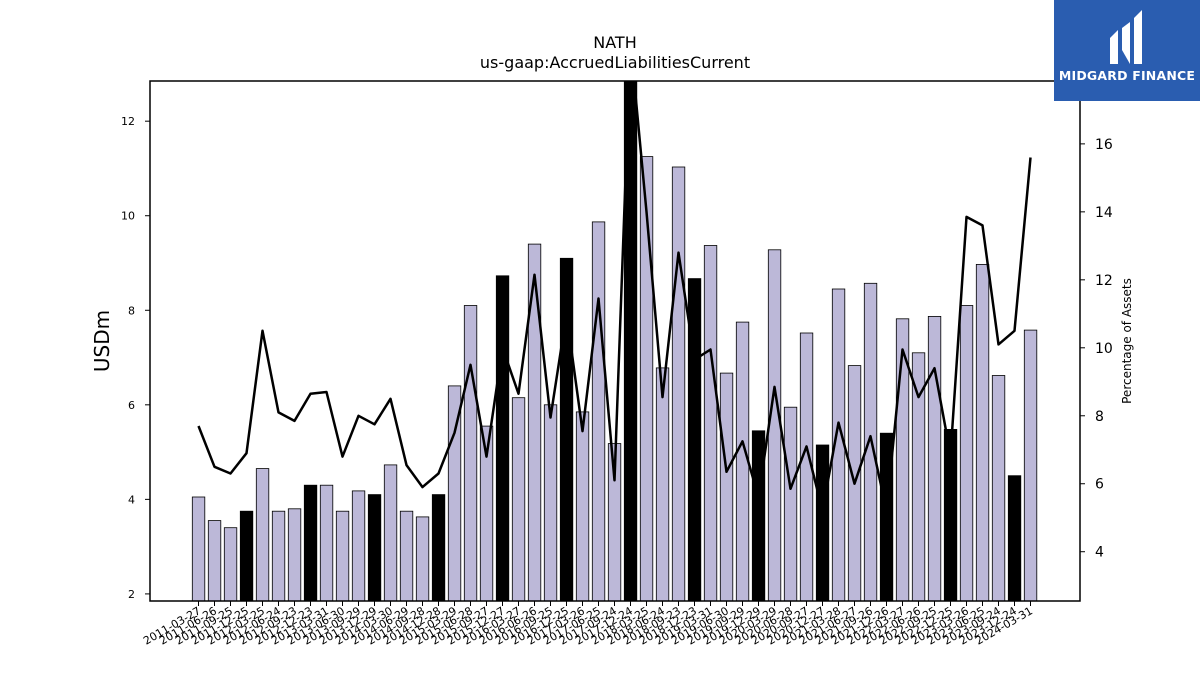 The height and width of the screenshot is (675, 1200). What do you see at coordinates (614, 42) in the screenshot?
I see `chart-title: NATH` at bounding box center [614, 42].